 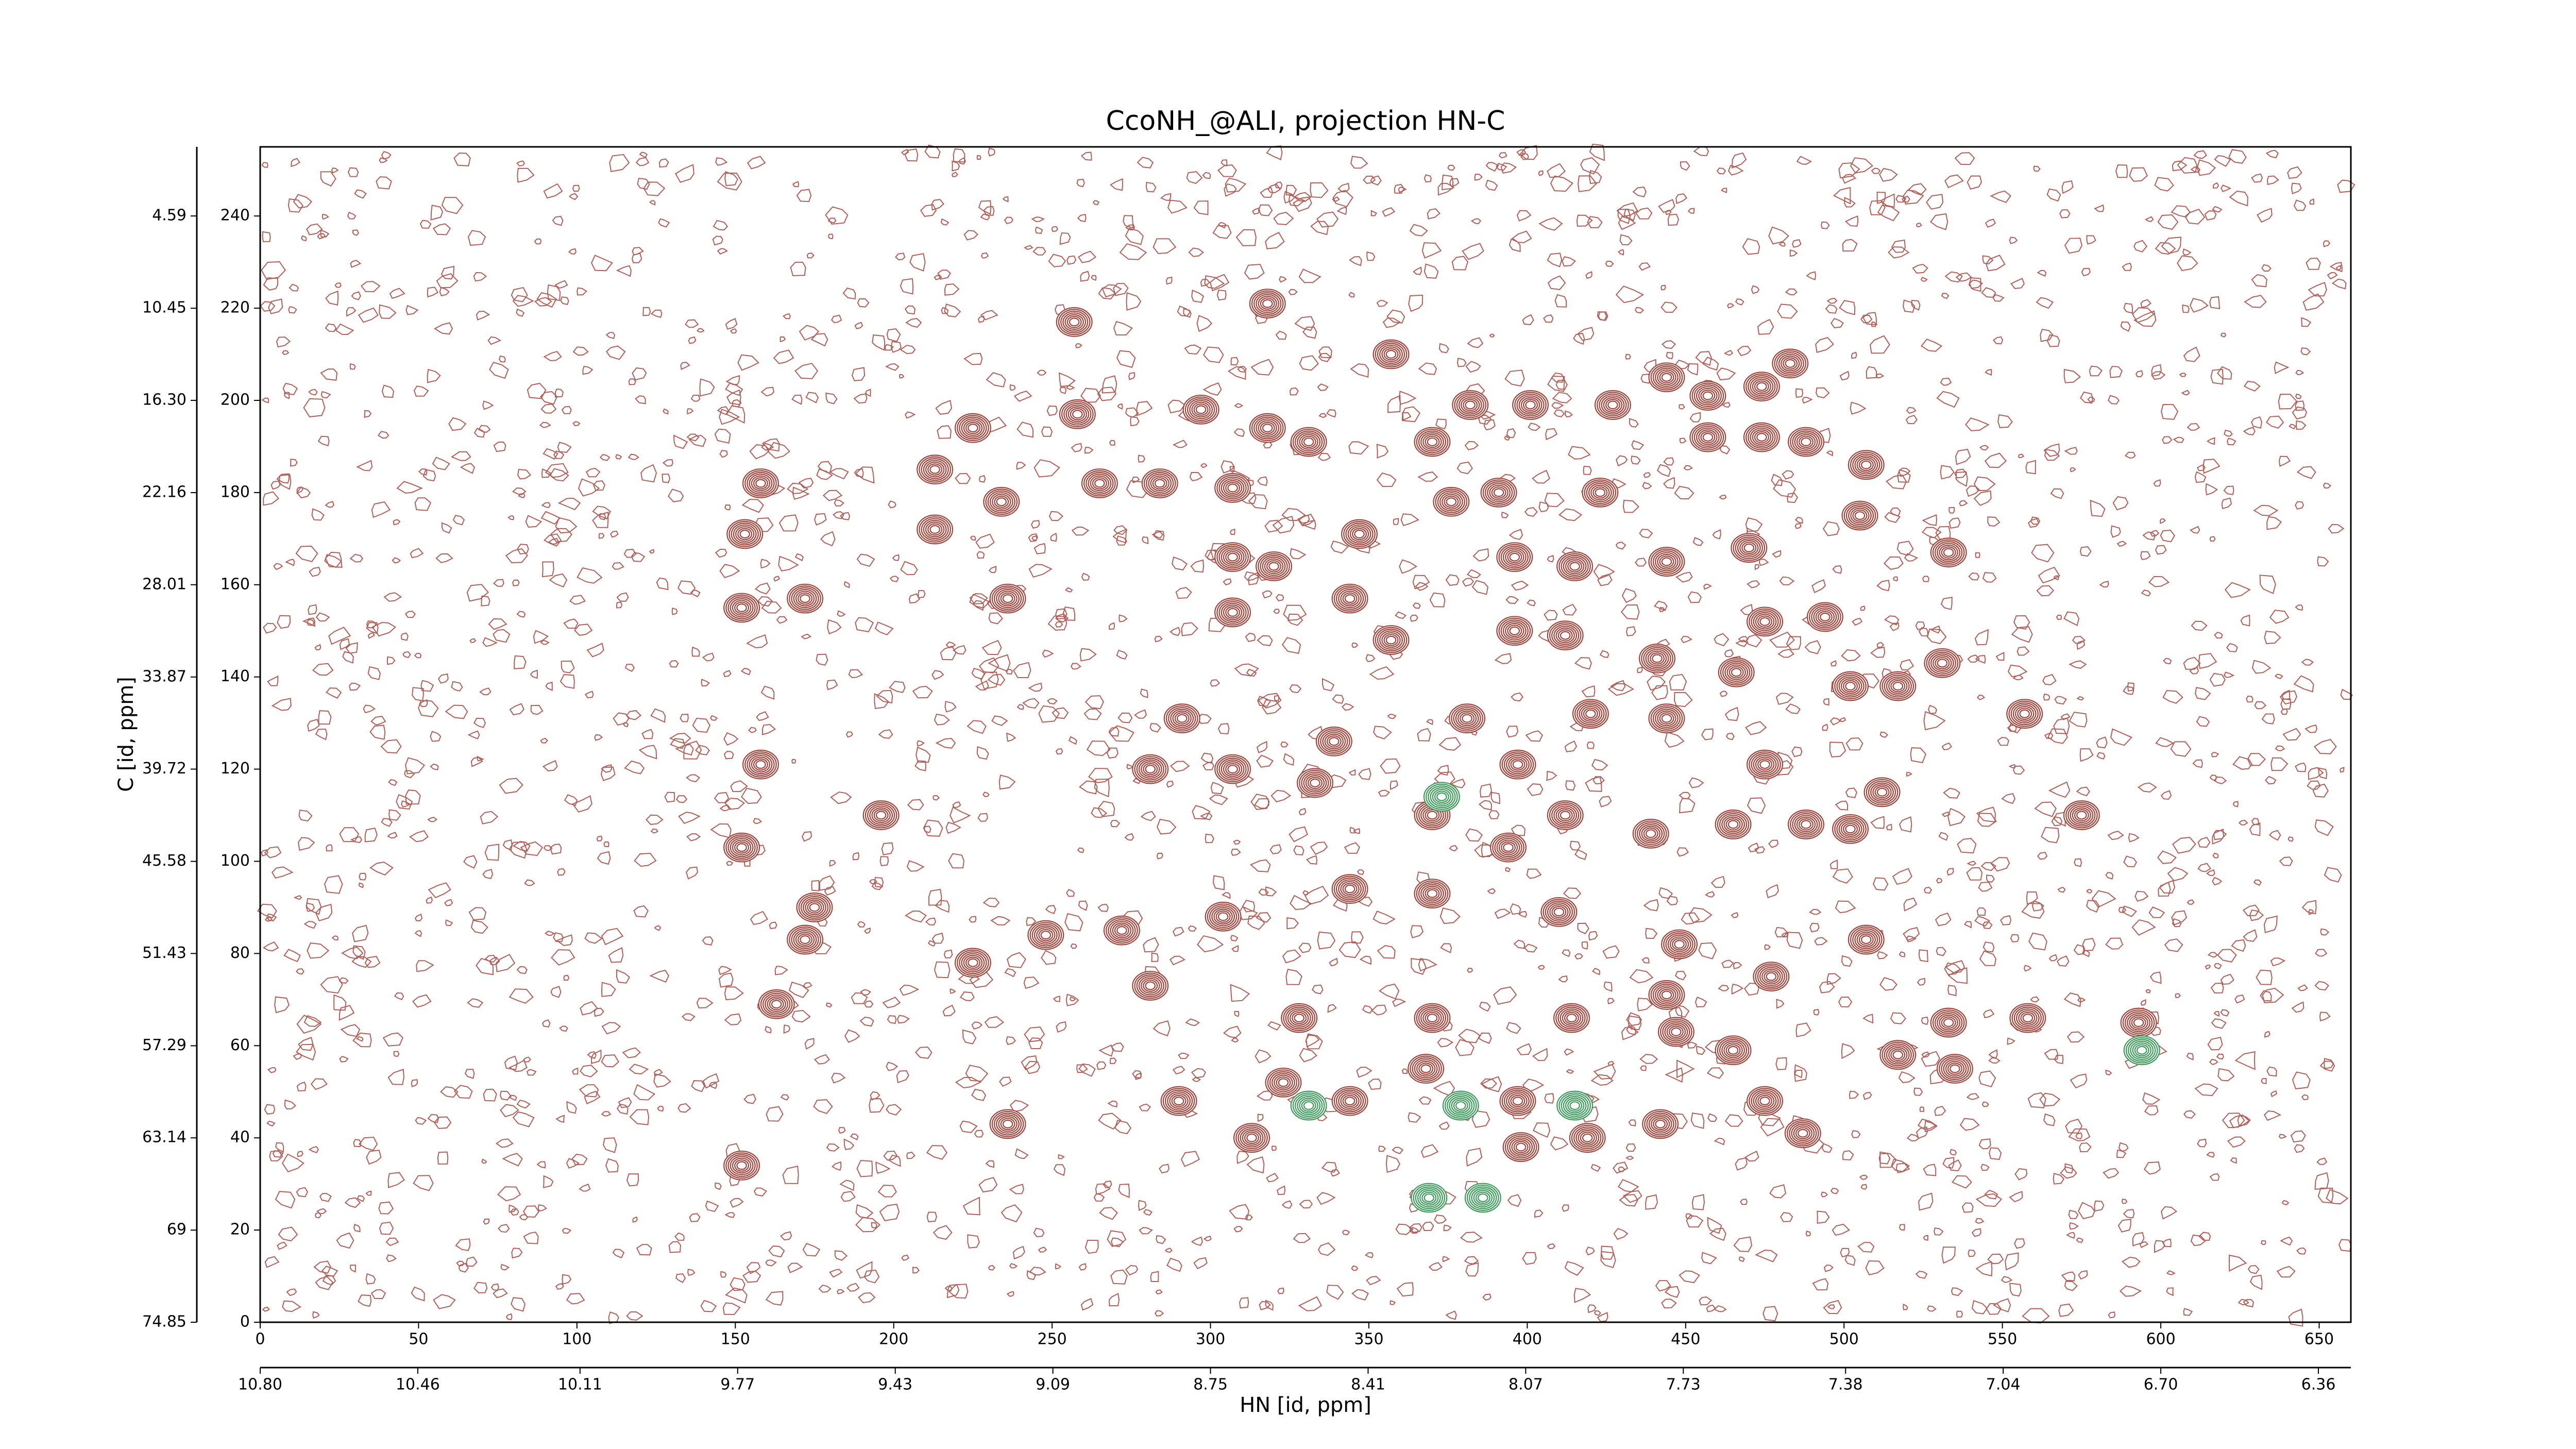 I want to click on y-tick-label: 220, so click(x=235, y=308).